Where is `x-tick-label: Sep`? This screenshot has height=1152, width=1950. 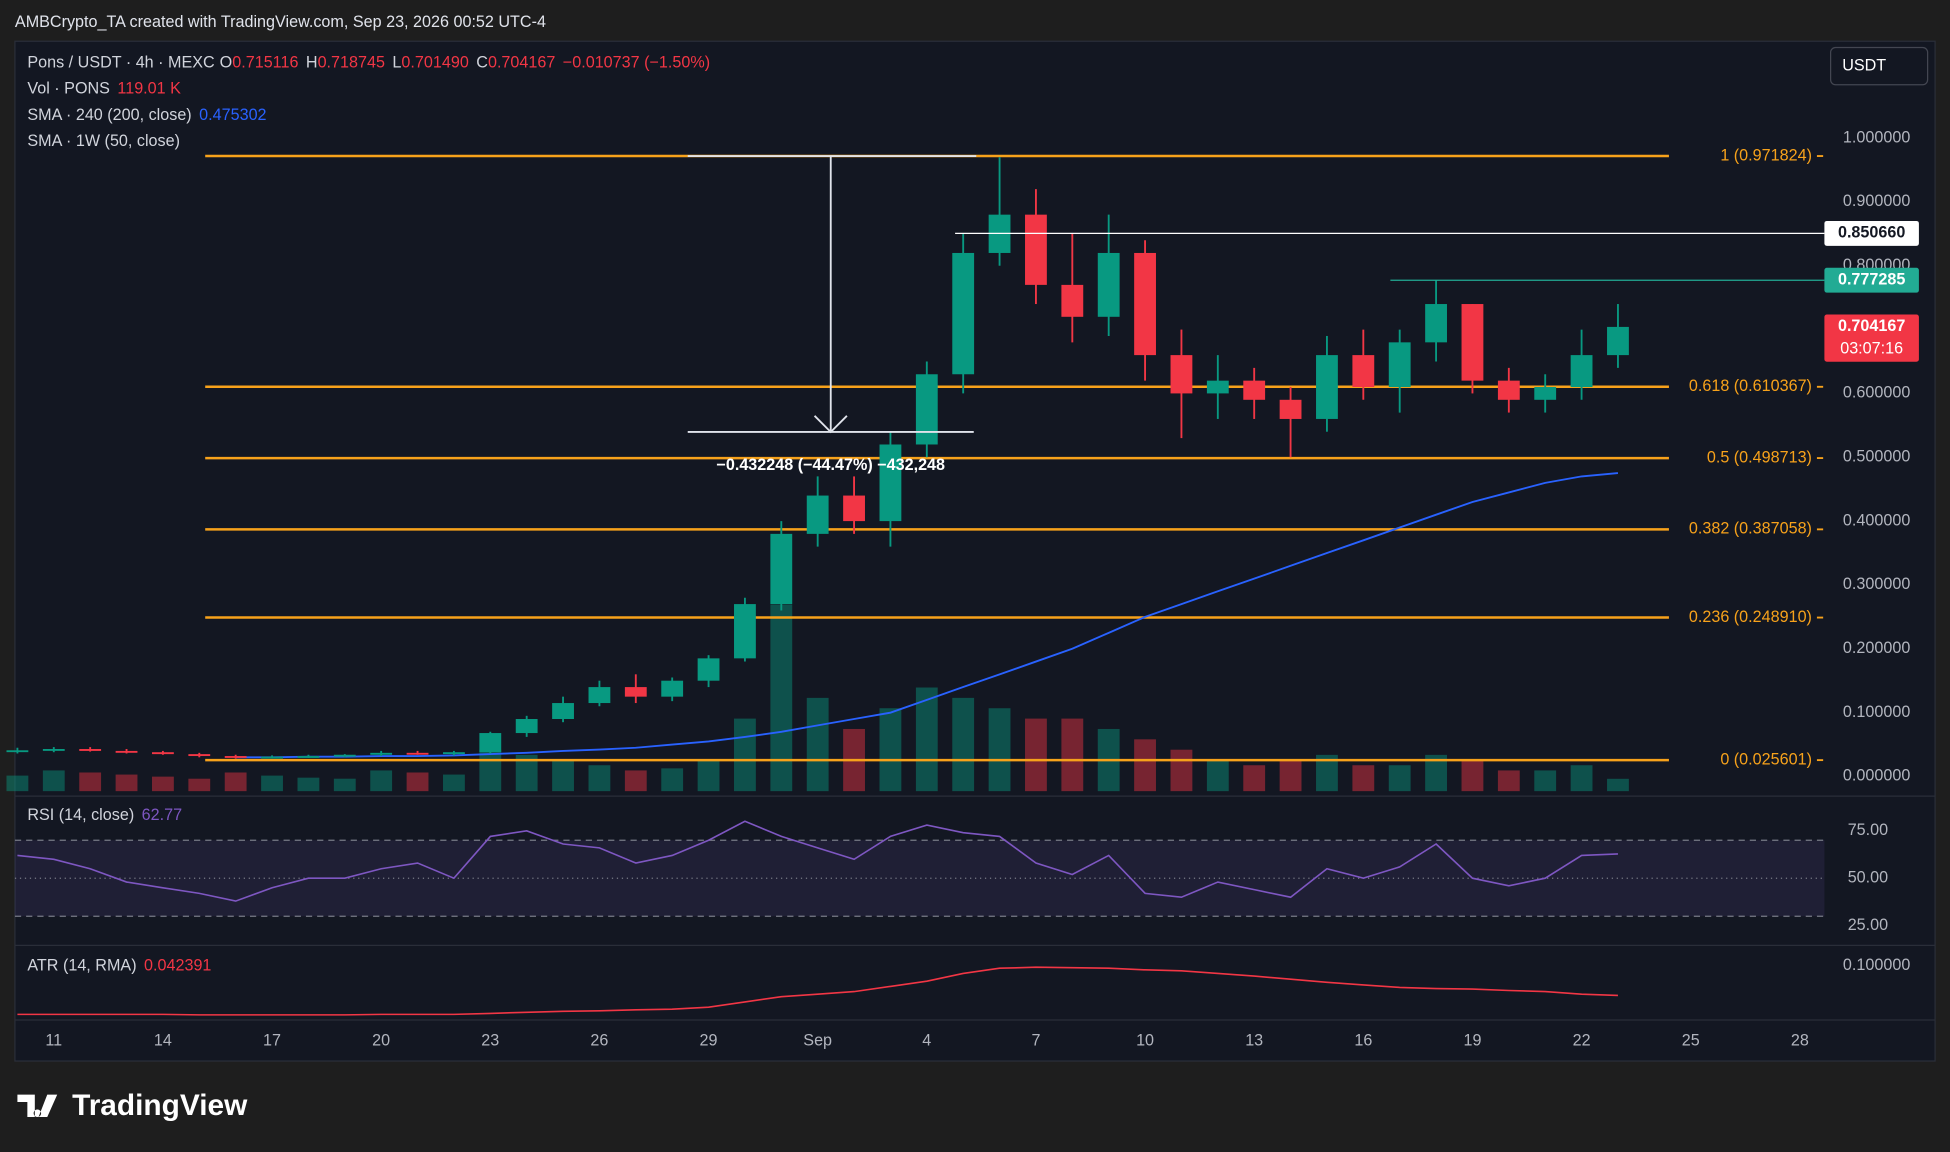
x-tick-label: Sep is located at coordinates (817, 1040).